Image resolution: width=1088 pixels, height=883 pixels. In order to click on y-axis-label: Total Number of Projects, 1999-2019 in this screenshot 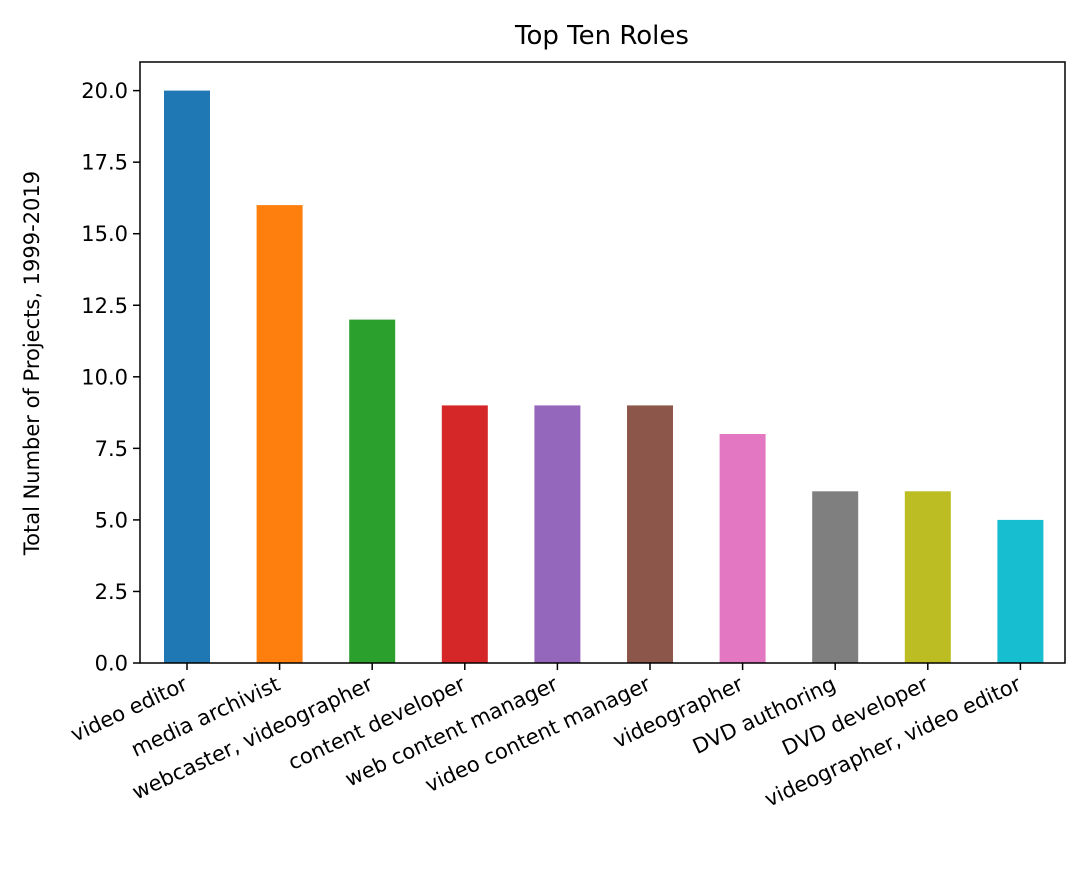, I will do `click(32, 363)`.